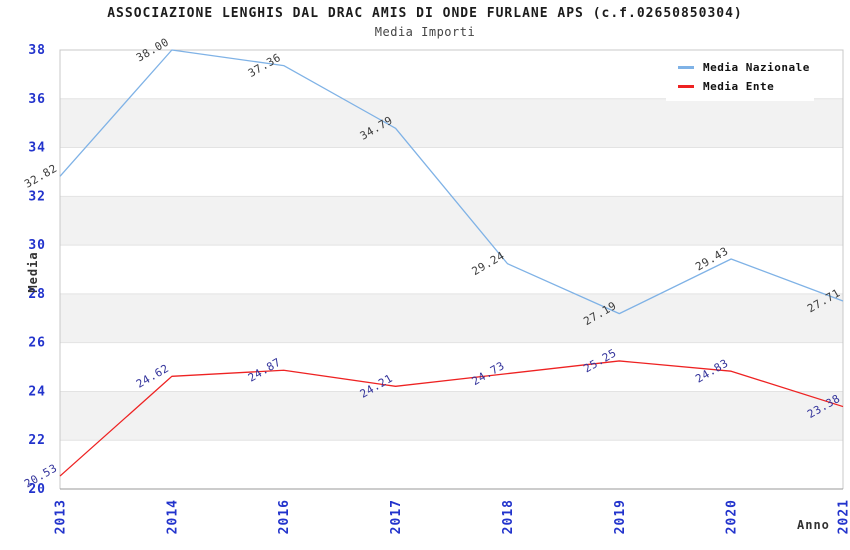 The width and height of the screenshot is (850, 550). What do you see at coordinates (264, 65) in the screenshot?
I see `data-label-media-nazionale-2016: 37.36` at bounding box center [264, 65].